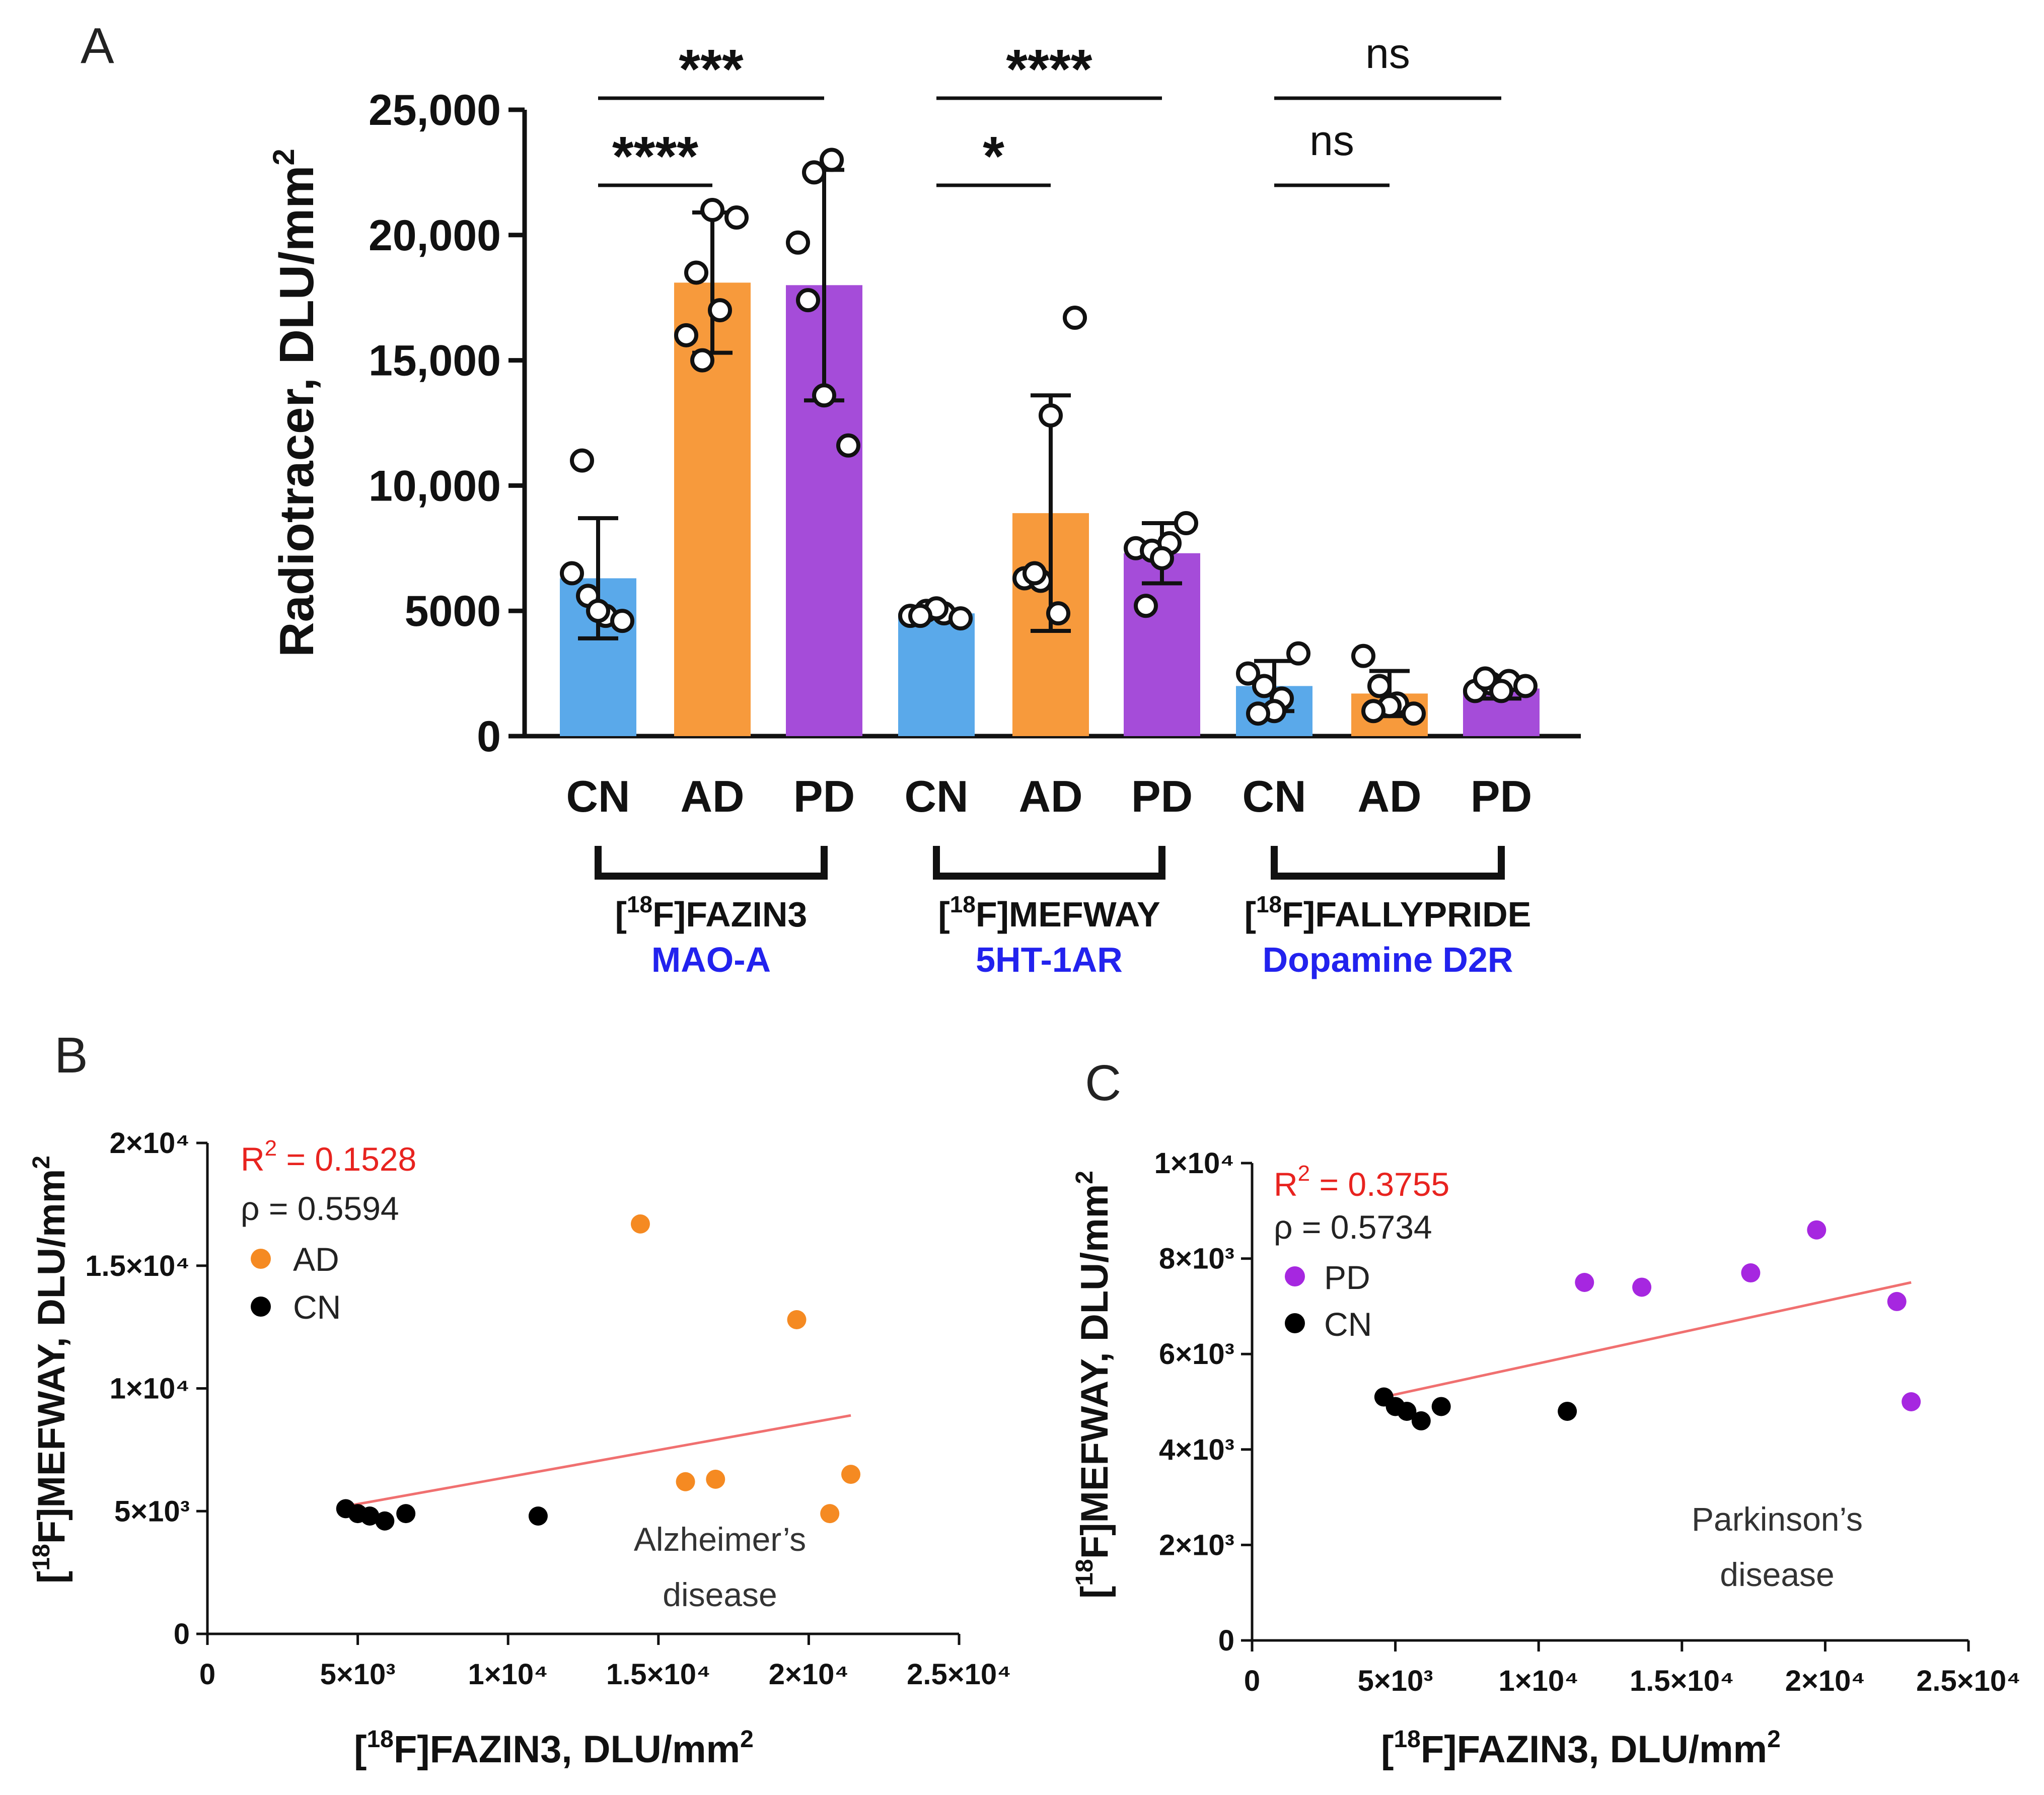  Describe the element at coordinates (316, 1259) in the screenshot. I see `panel-b-legend-ad: AD` at that location.